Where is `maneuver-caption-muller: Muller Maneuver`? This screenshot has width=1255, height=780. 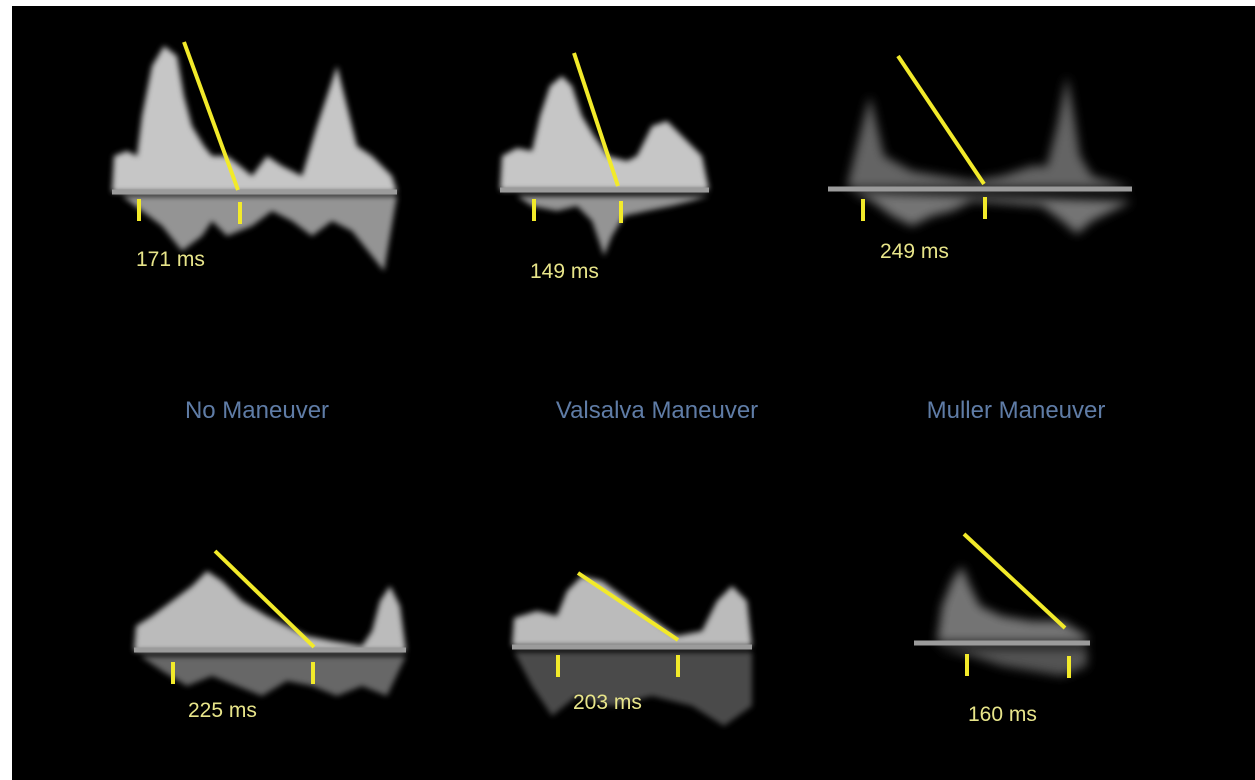 maneuver-caption-muller: Muller Maneuver is located at coordinates (1016, 410).